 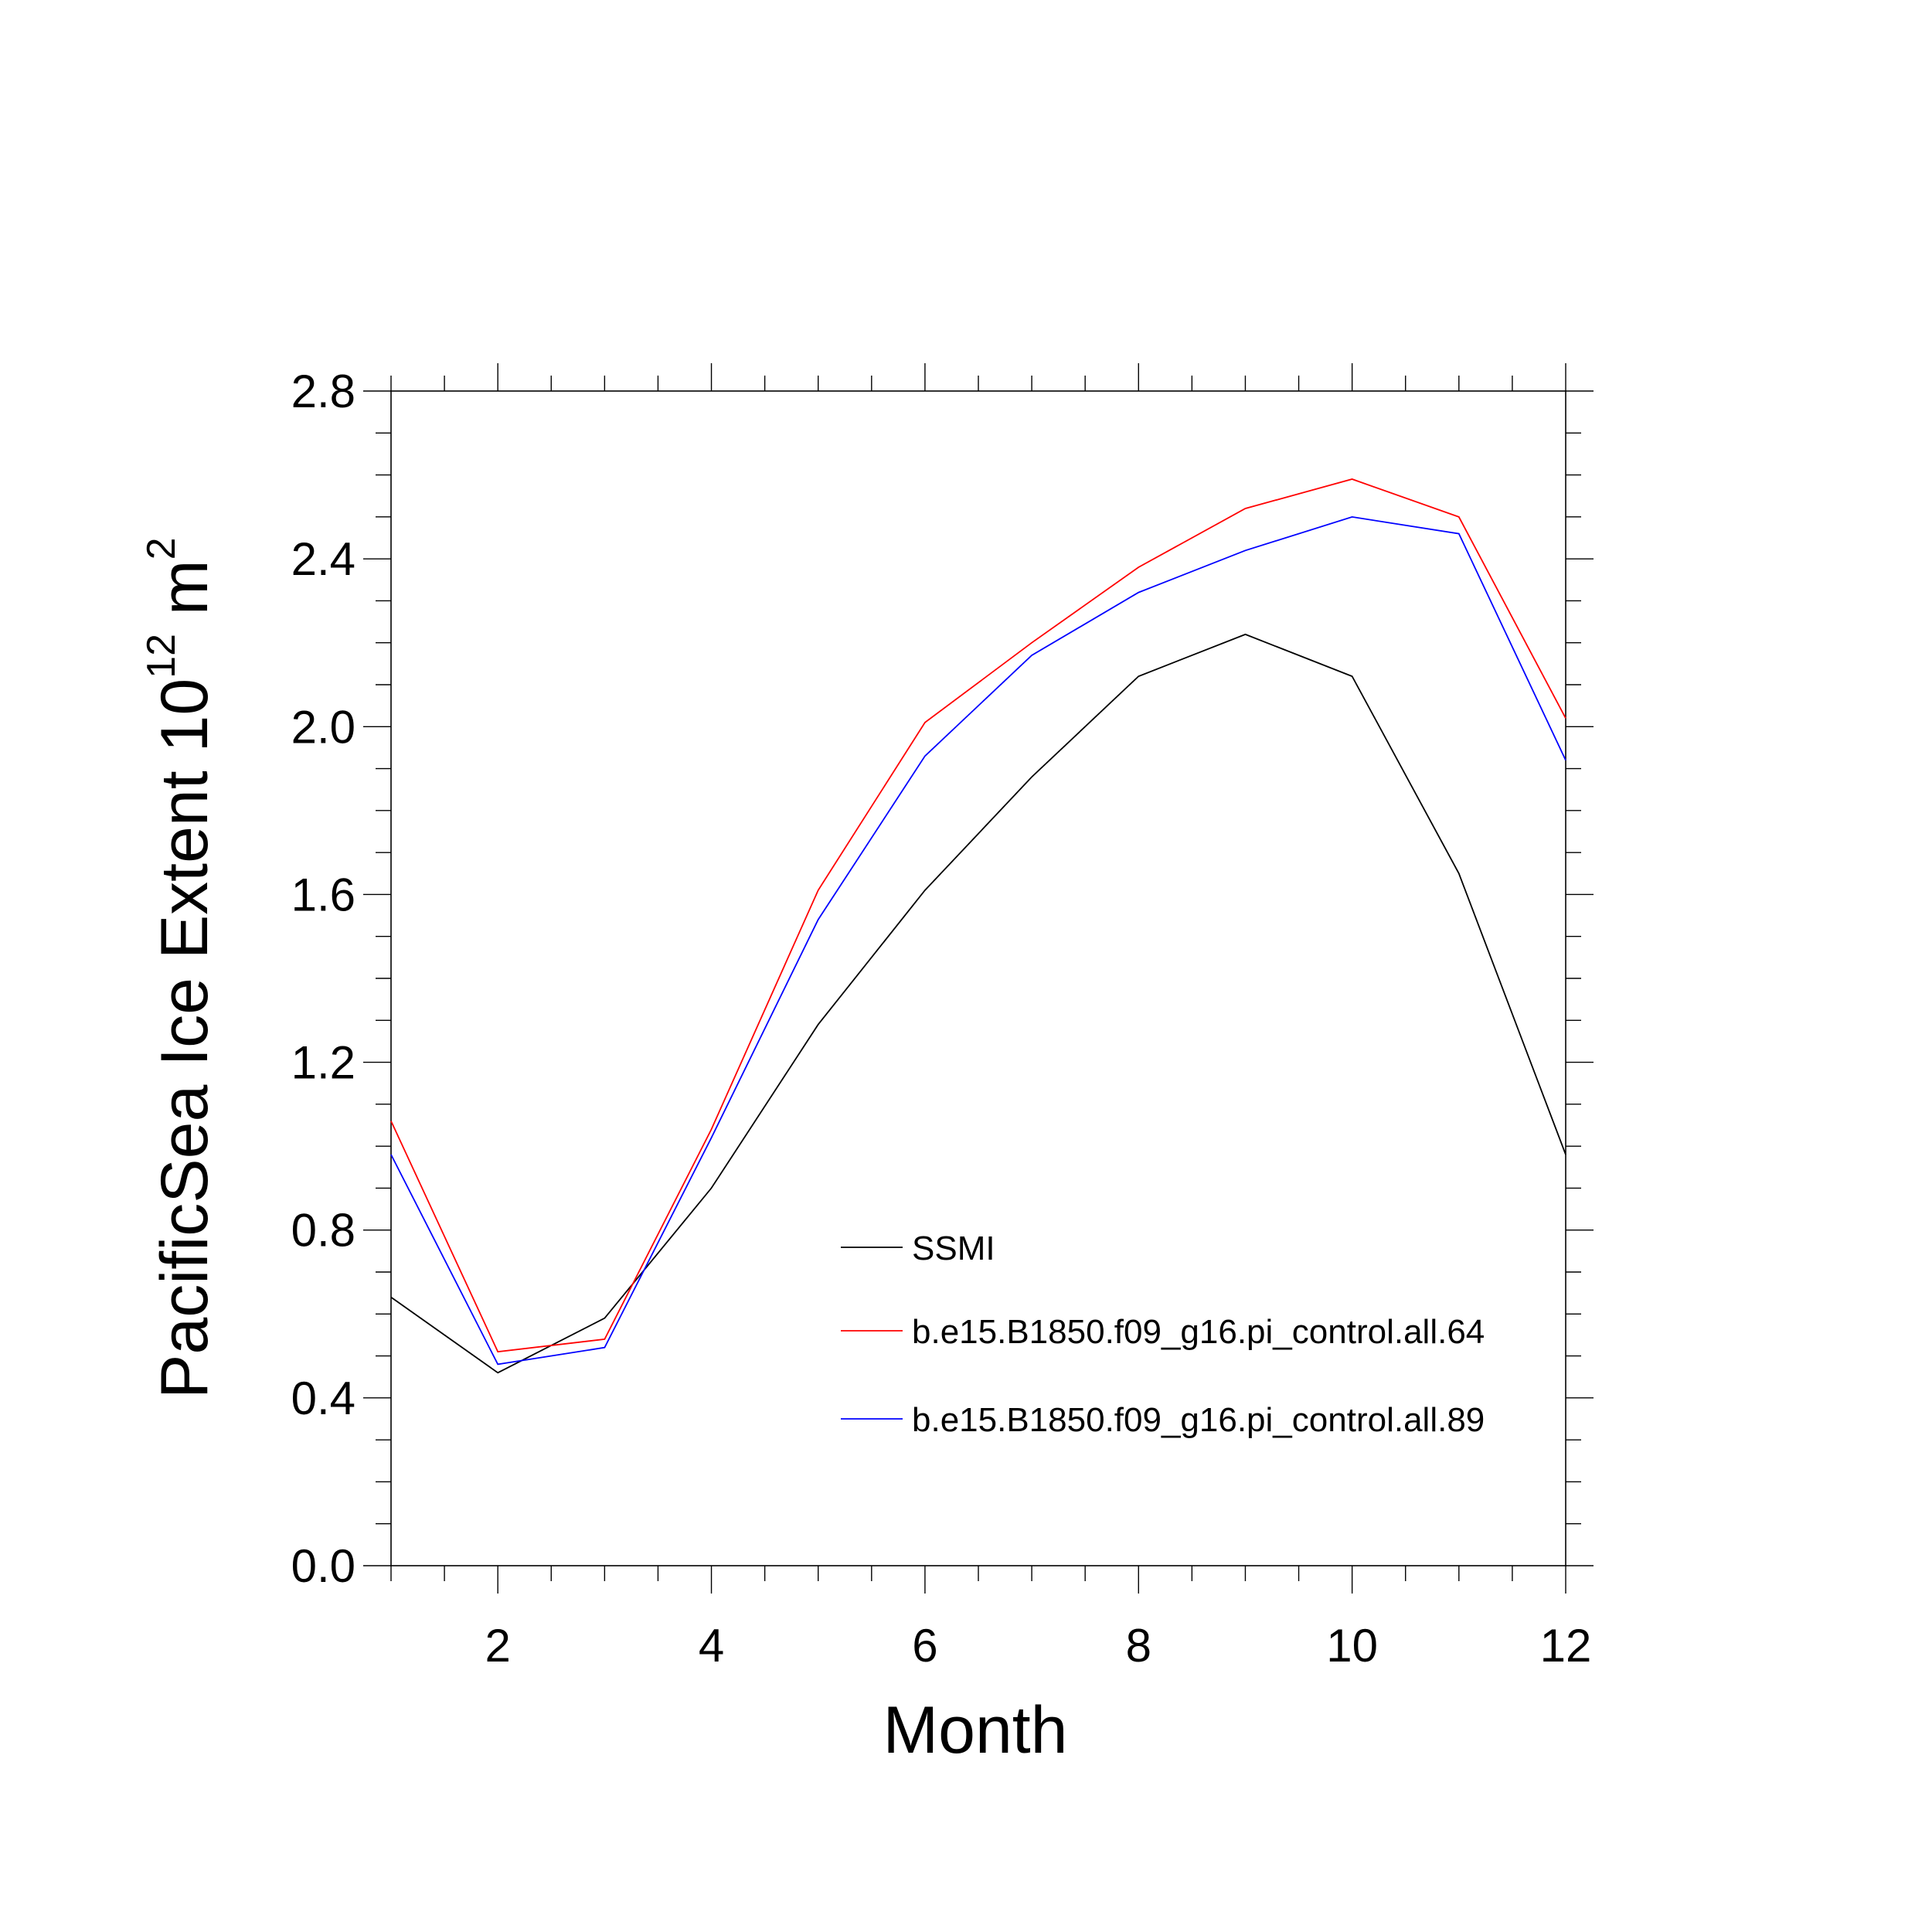 What do you see at coordinates (323, 1063) in the screenshot?
I see `y-tick-label: 1.2` at bounding box center [323, 1063].